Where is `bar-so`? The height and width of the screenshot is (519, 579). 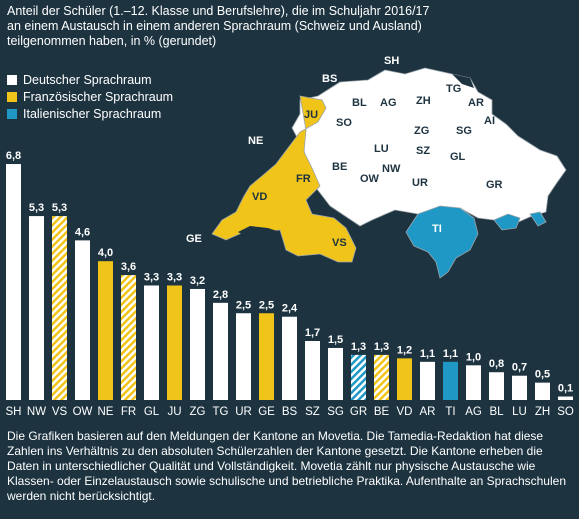 bar-so is located at coordinates (565, 398).